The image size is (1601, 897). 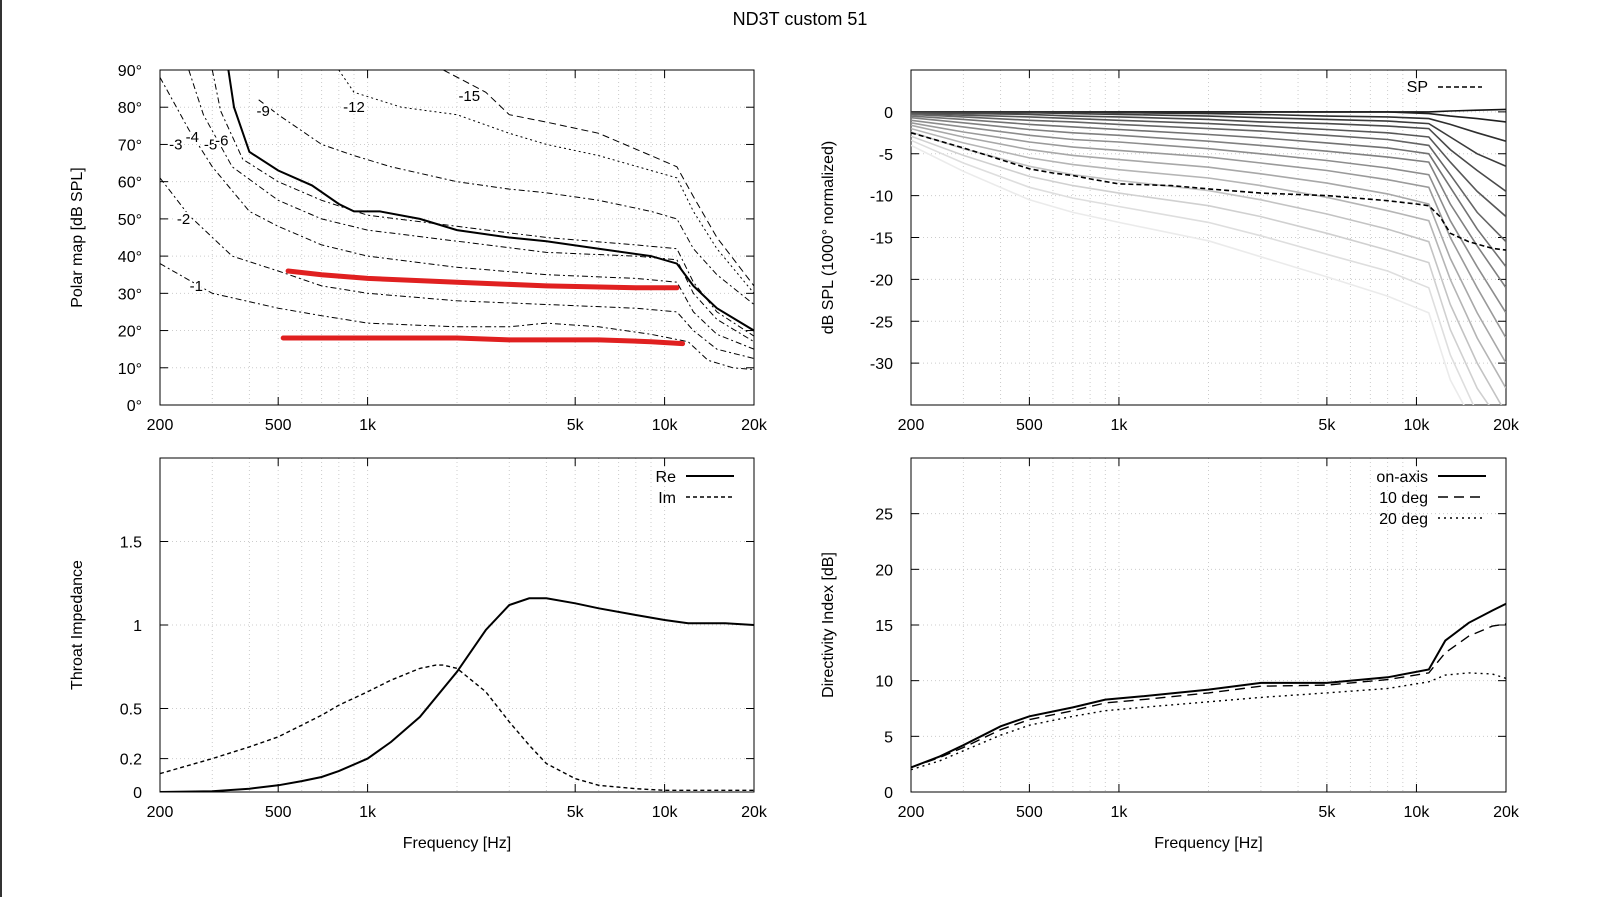 What do you see at coordinates (1444, 87) in the screenshot?
I see `legend: SP` at bounding box center [1444, 87].